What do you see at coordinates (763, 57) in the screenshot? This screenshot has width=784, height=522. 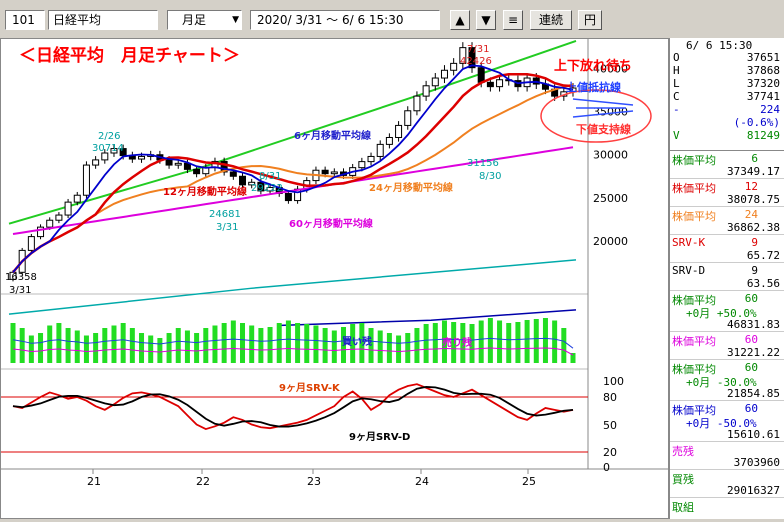 I see `info-open: 37651` at bounding box center [763, 57].